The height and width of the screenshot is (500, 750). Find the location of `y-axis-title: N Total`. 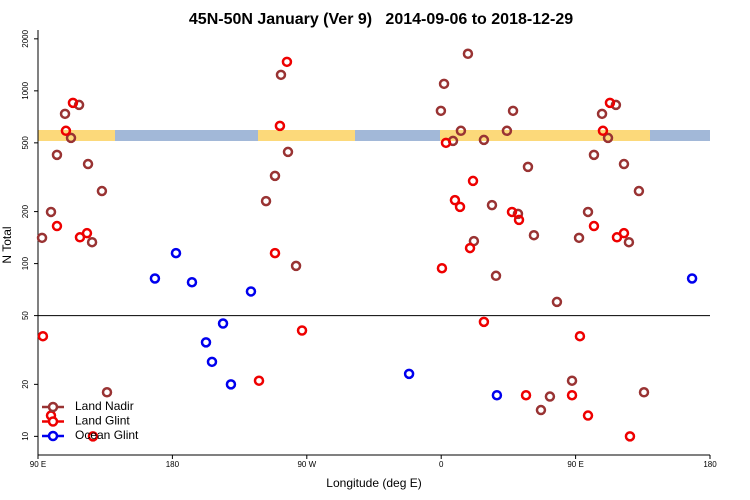

y-axis-title: N Total is located at coordinates (7, 244).